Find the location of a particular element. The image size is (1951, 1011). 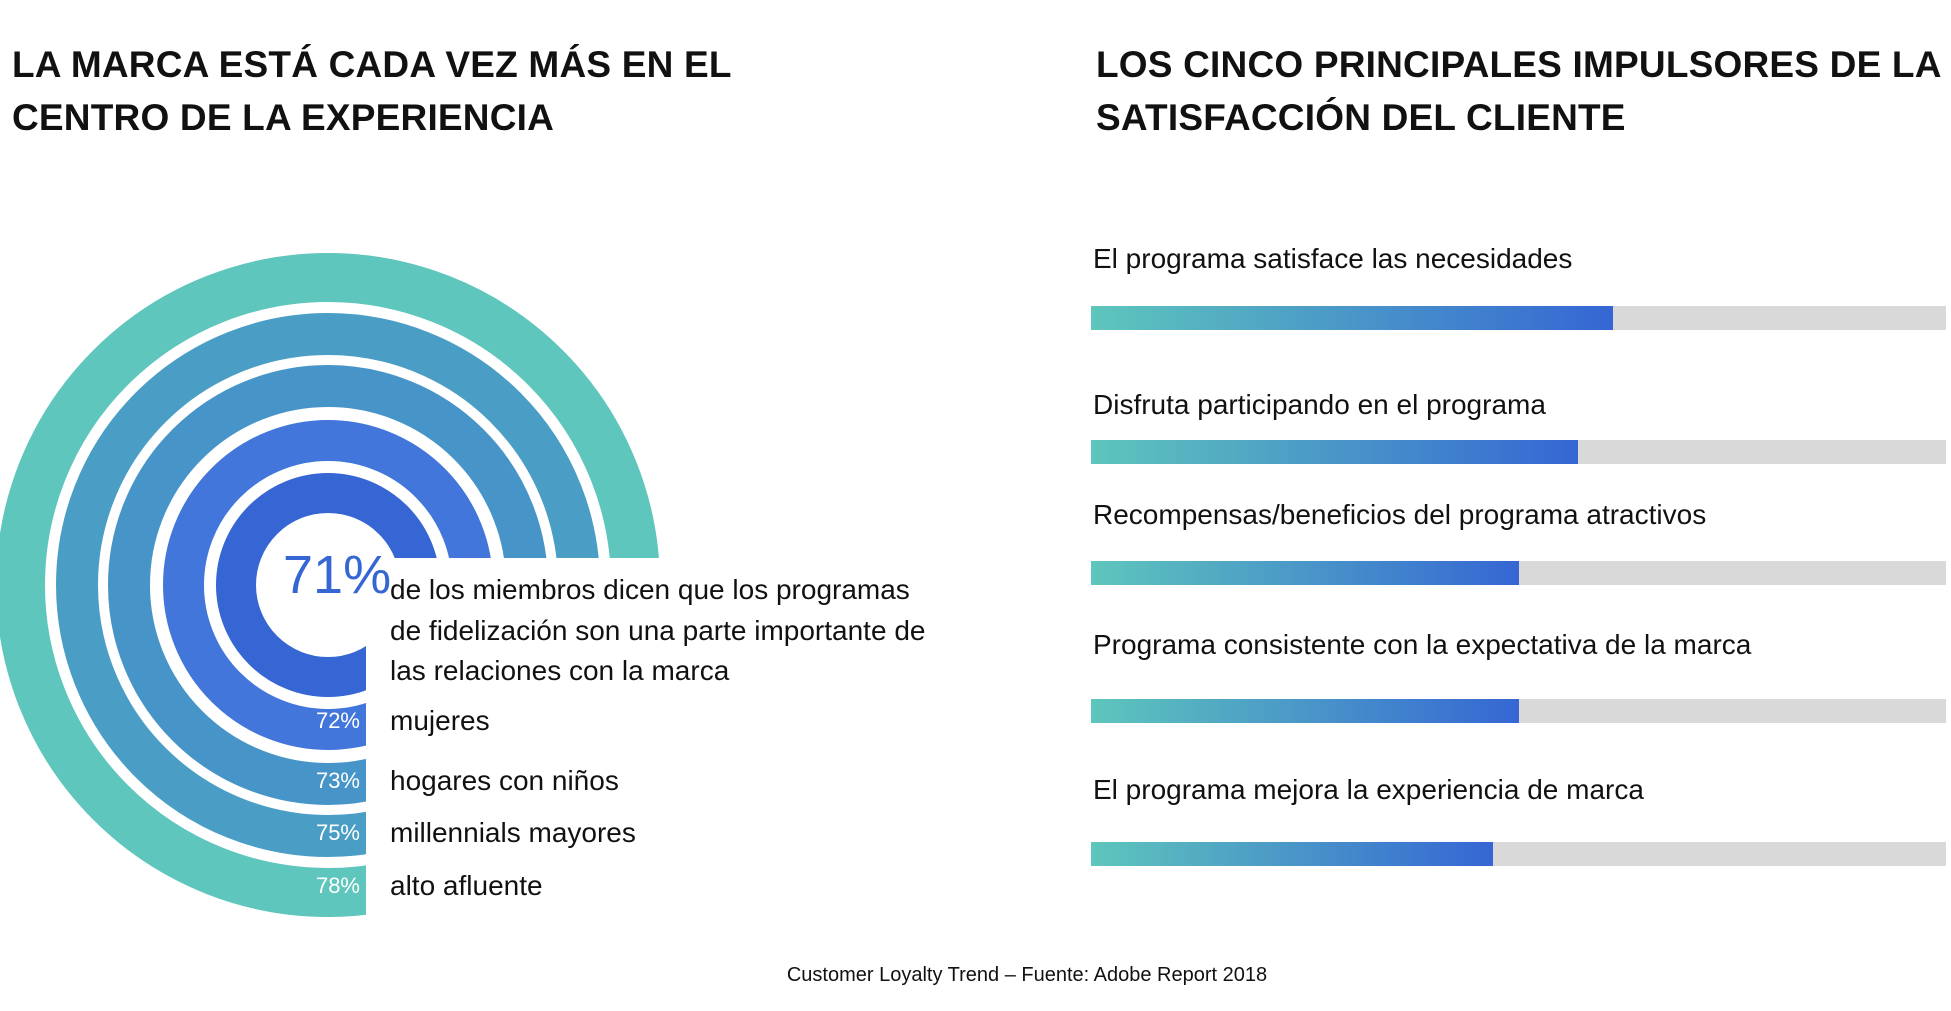

bar-label: El programa satisface las necesidades is located at coordinates (1333, 258).